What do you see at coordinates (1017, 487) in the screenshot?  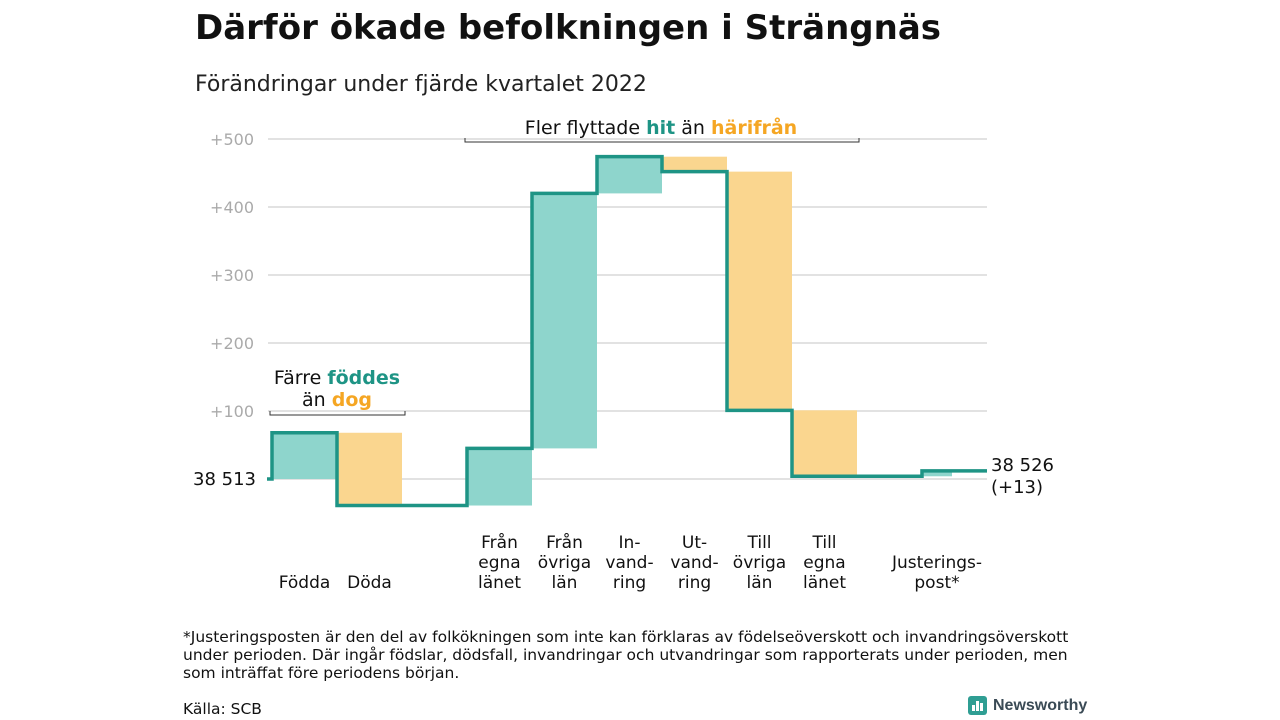 I see `end-value-label: (+13)` at bounding box center [1017, 487].